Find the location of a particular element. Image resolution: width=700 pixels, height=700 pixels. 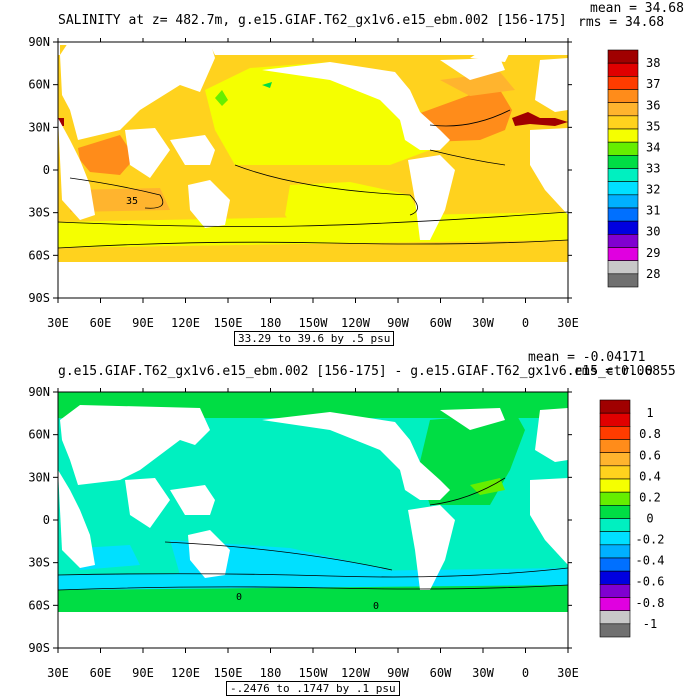

colorbar-label: 30 is located at coordinates (653, 232).